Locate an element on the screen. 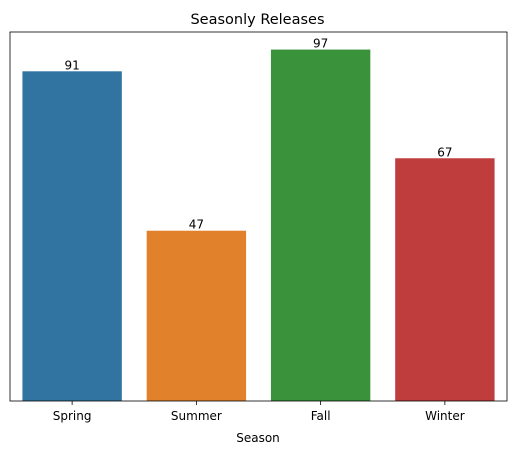  bar-spring is located at coordinates (72, 236).